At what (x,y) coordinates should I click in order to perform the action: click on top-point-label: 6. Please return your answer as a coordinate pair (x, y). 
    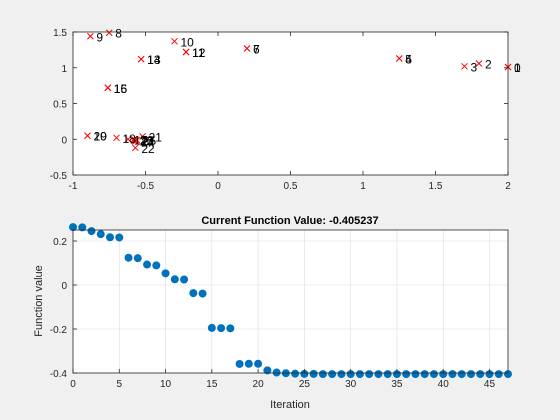
    Looking at the image, I should click on (256, 49).